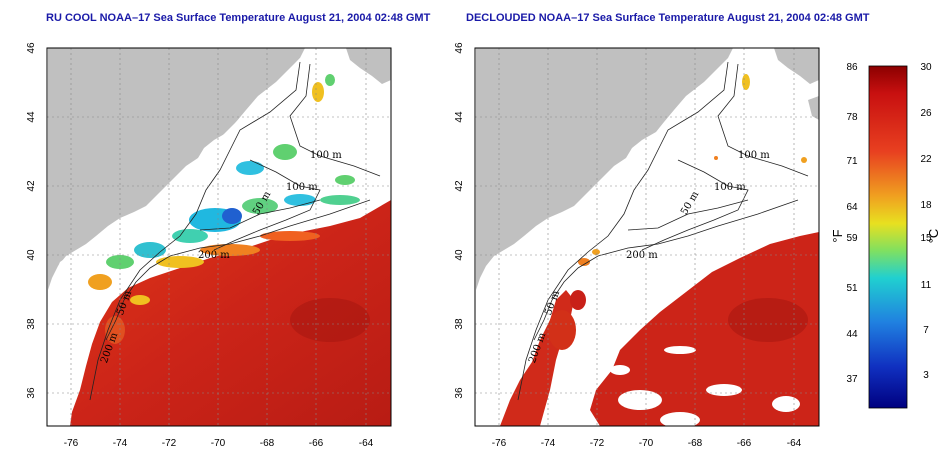 The image size is (950, 475). Describe the element at coordinates (744, 443) in the screenshot. I see `right-lon-tick: -66` at that location.